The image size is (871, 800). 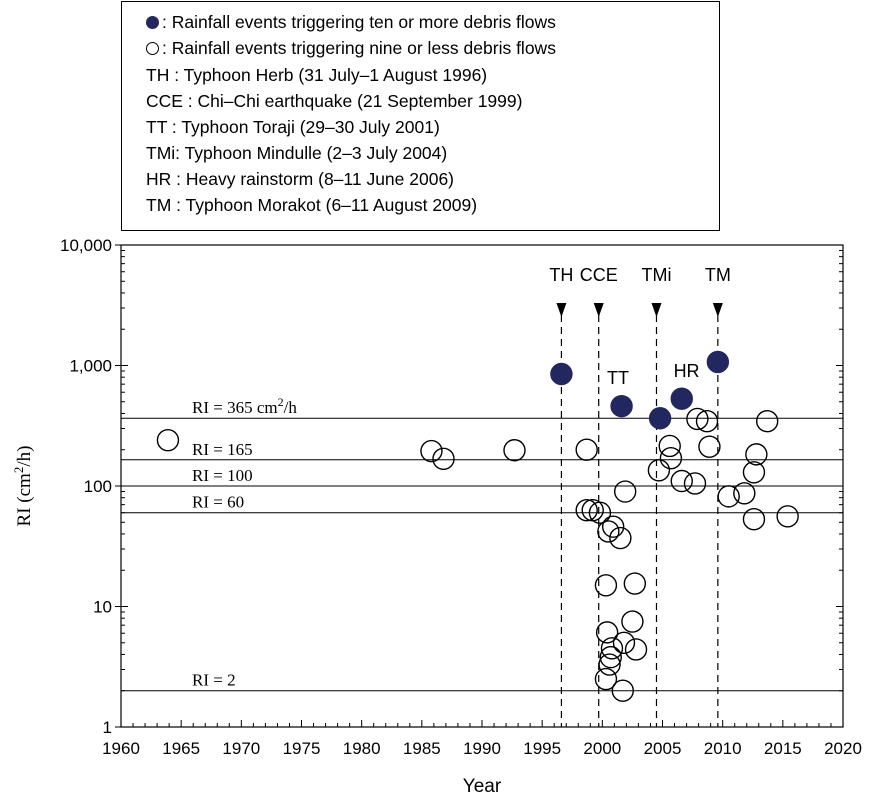 I want to click on threshold-label: RI = 165, so click(x=222, y=449).